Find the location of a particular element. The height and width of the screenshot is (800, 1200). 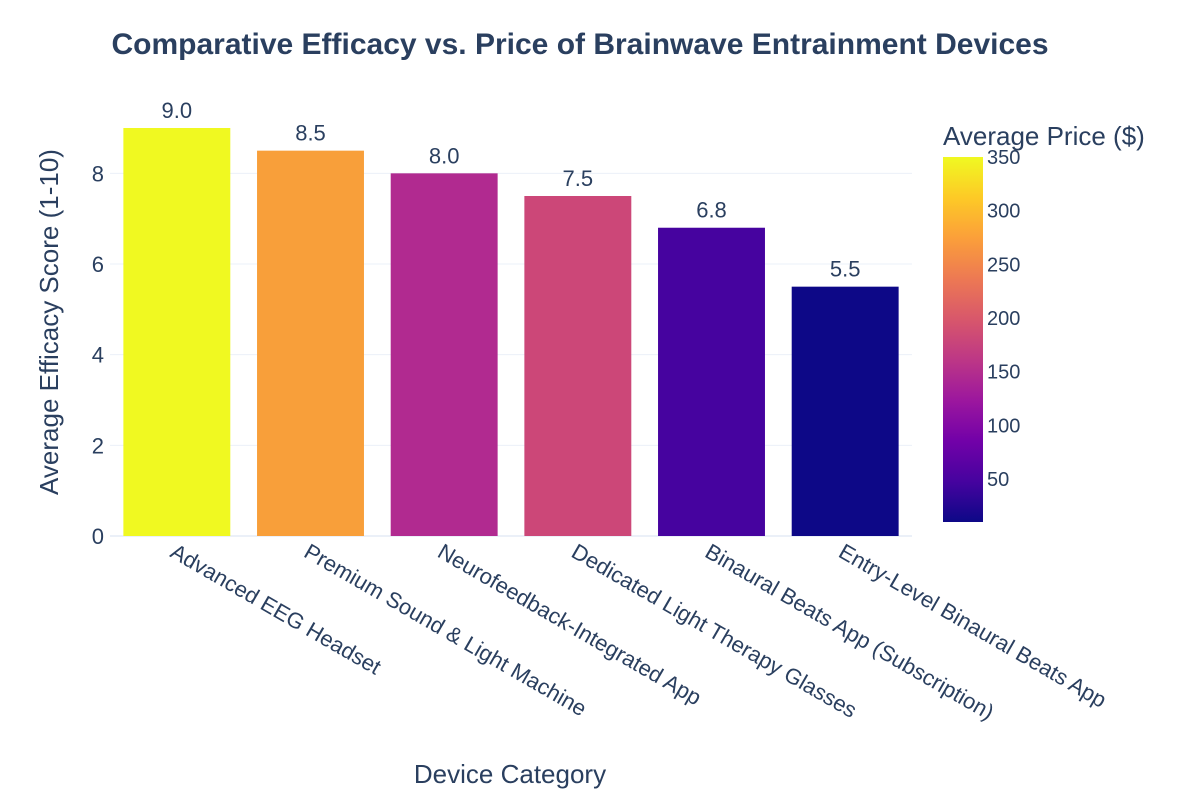

y-tick-label: 4 is located at coordinates (98, 355).